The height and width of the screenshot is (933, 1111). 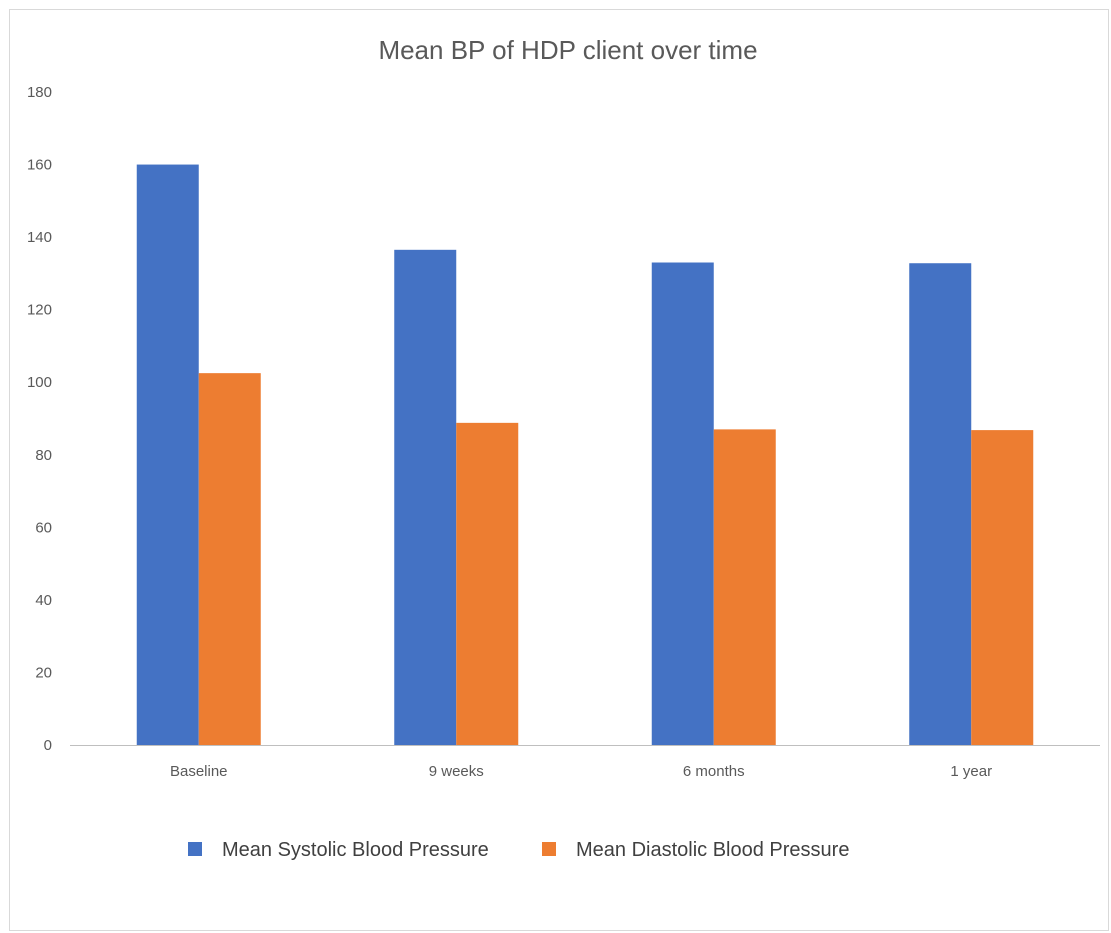 I want to click on legend-label-systolic: Mean Systolic Blood Pressure, so click(x=355, y=850).